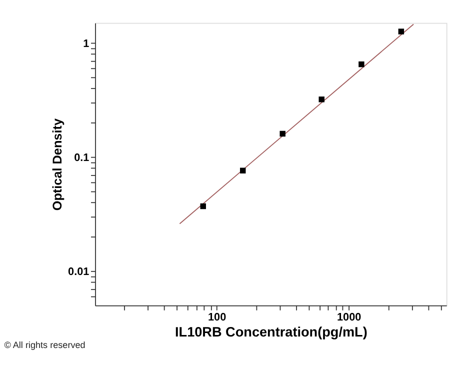  Describe the element at coordinates (349, 317) in the screenshot. I see `x-tick-label: 1000` at that location.